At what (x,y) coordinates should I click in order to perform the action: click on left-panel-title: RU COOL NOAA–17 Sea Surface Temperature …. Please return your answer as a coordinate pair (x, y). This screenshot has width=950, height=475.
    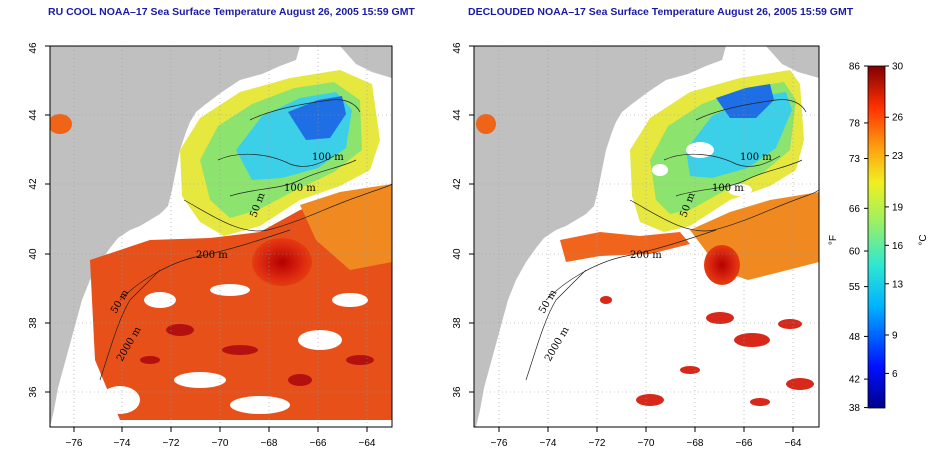
    Looking at the image, I should click on (231, 12).